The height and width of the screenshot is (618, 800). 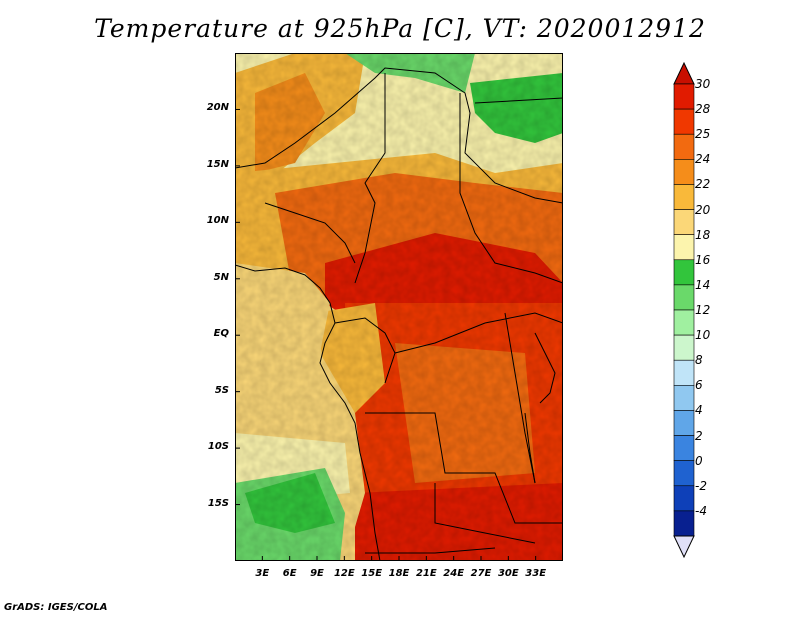 What do you see at coordinates (703, 234) in the screenshot?
I see `colorbar-tick-label: 18` at bounding box center [703, 234].